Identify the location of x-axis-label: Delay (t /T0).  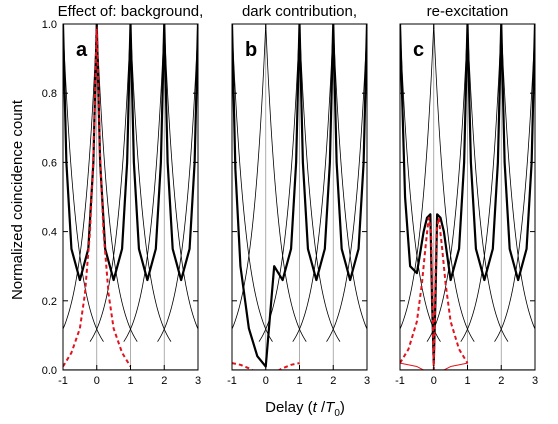
(305, 409).